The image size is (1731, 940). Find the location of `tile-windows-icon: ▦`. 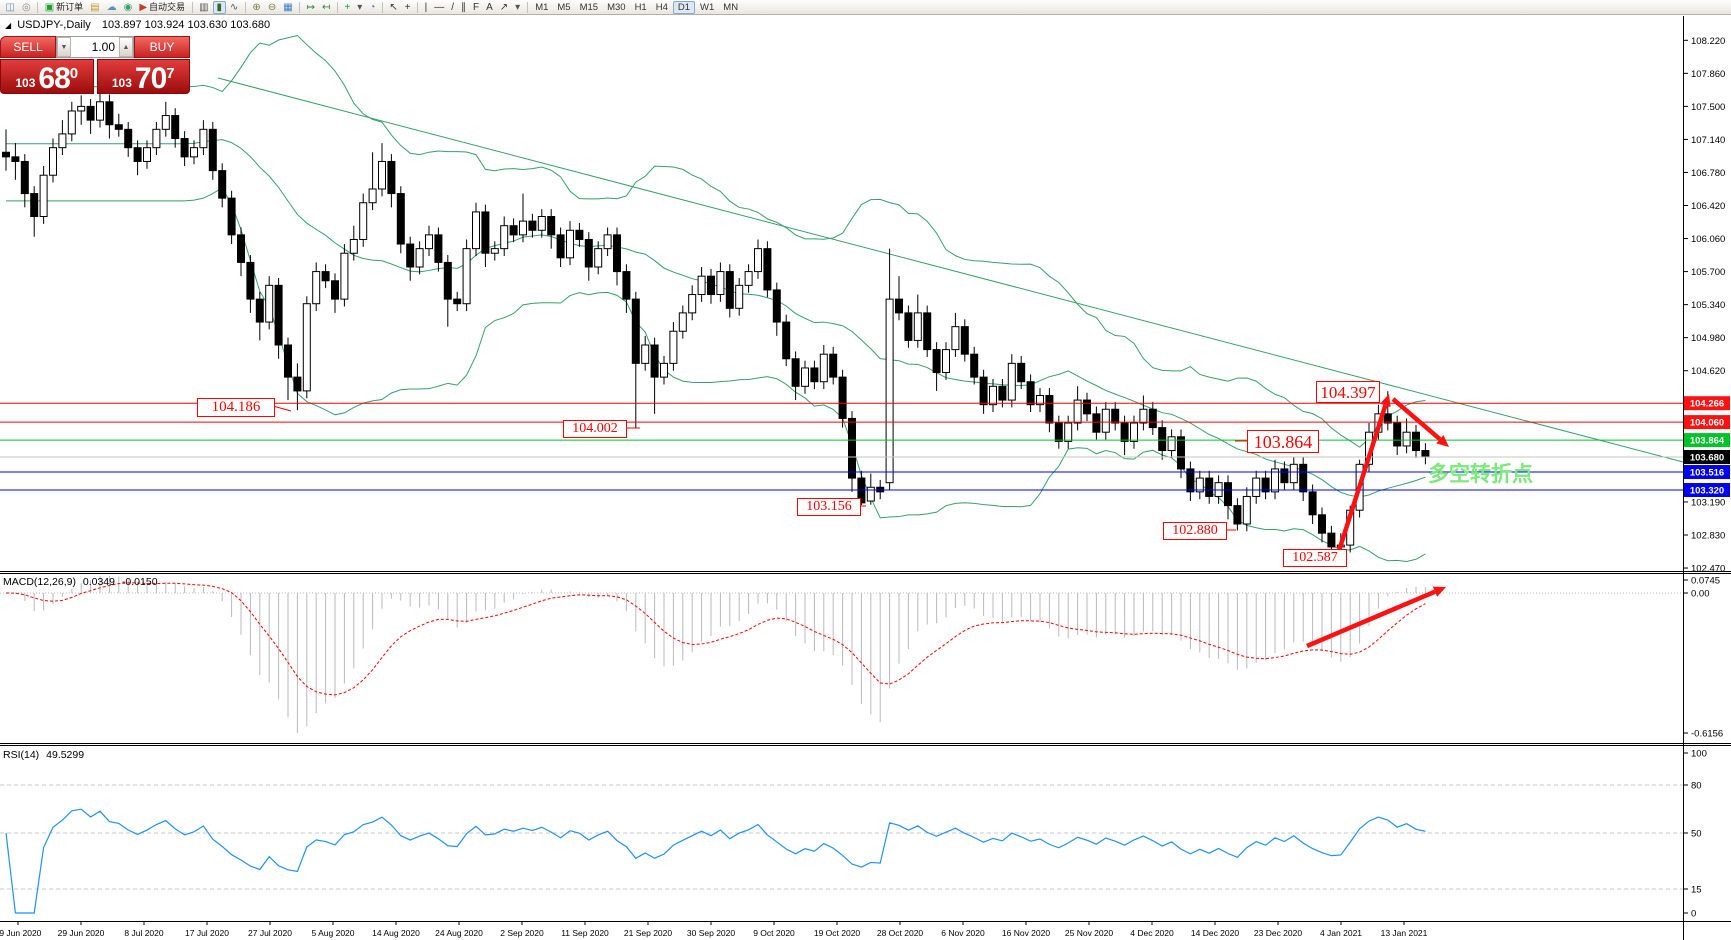

tile-windows-icon: ▦ is located at coordinates (287, 7).